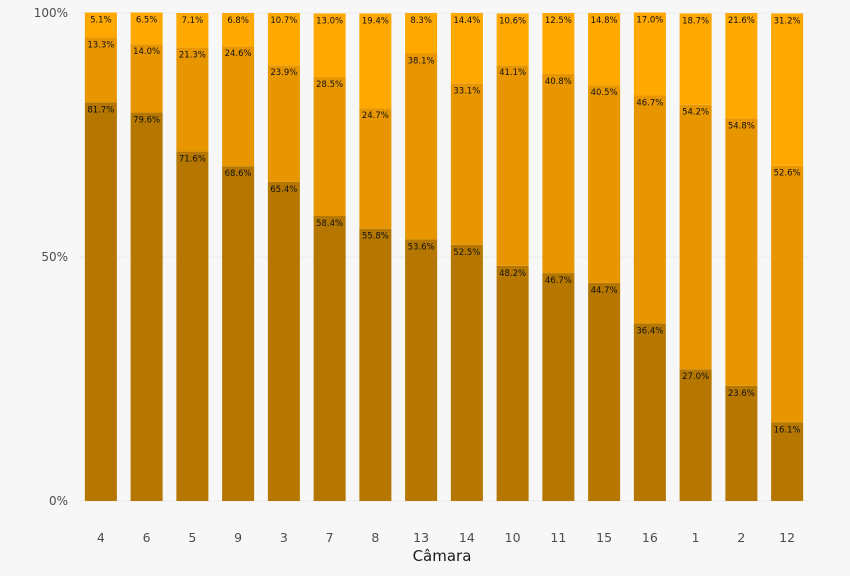  I want to click on data-label: 41.1%, so click(512, 73).